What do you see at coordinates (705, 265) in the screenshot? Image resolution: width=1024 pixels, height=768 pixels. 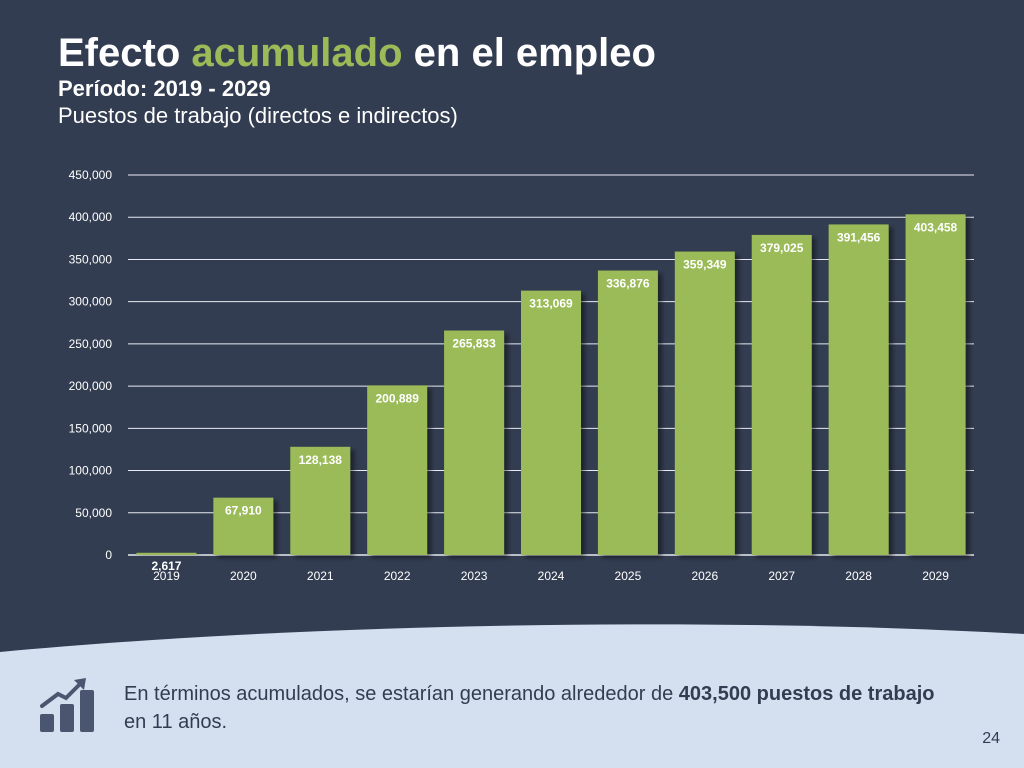 I see `data-label: 359,349` at bounding box center [705, 265].